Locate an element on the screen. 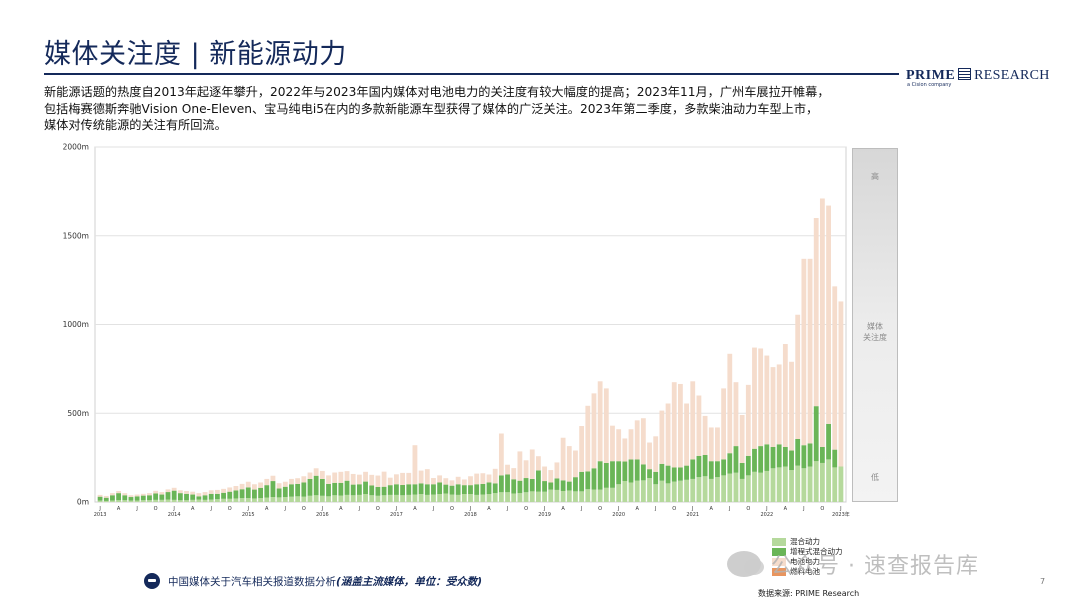  watermark: 公众号 · 速查报告库 is located at coordinates (853, 564).